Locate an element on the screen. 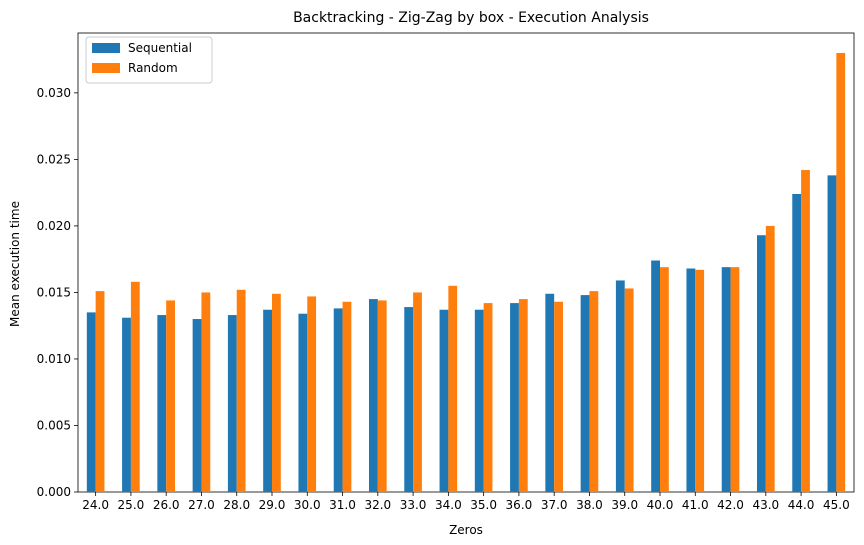  legend: Sequential Random is located at coordinates (149, 60).